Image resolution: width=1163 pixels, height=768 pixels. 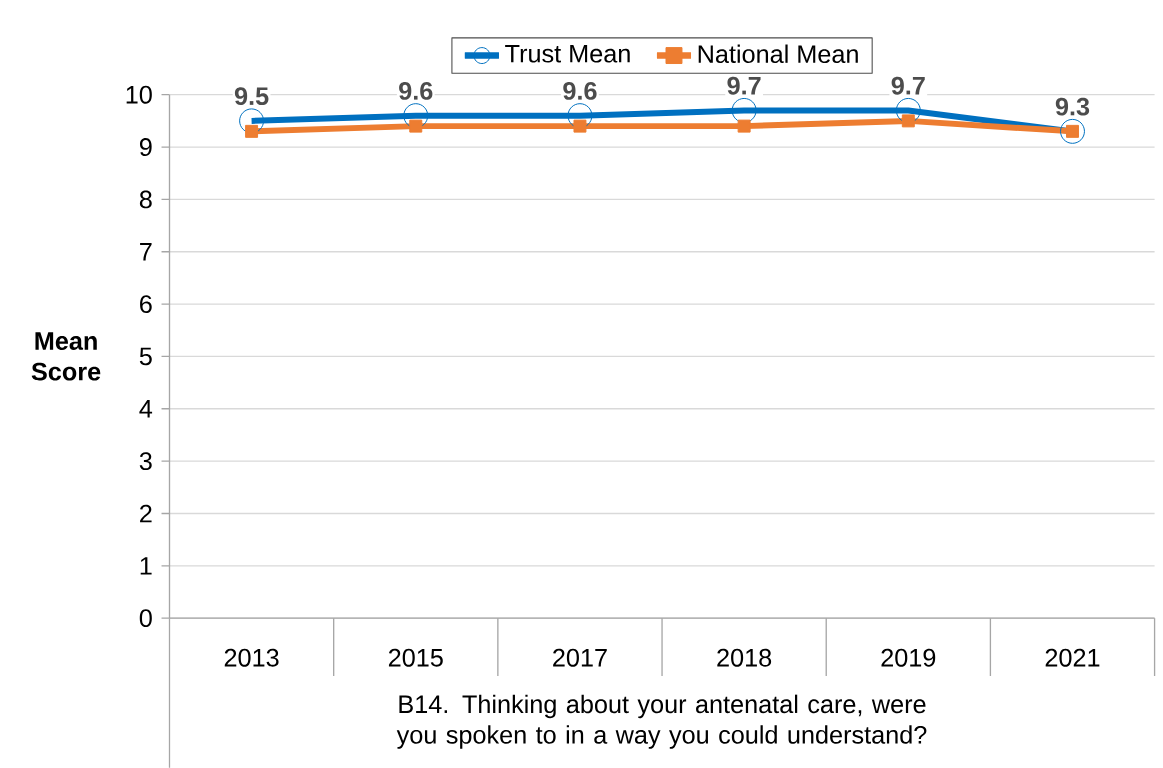 I want to click on y-tick-label: 3, so click(x=145, y=461).